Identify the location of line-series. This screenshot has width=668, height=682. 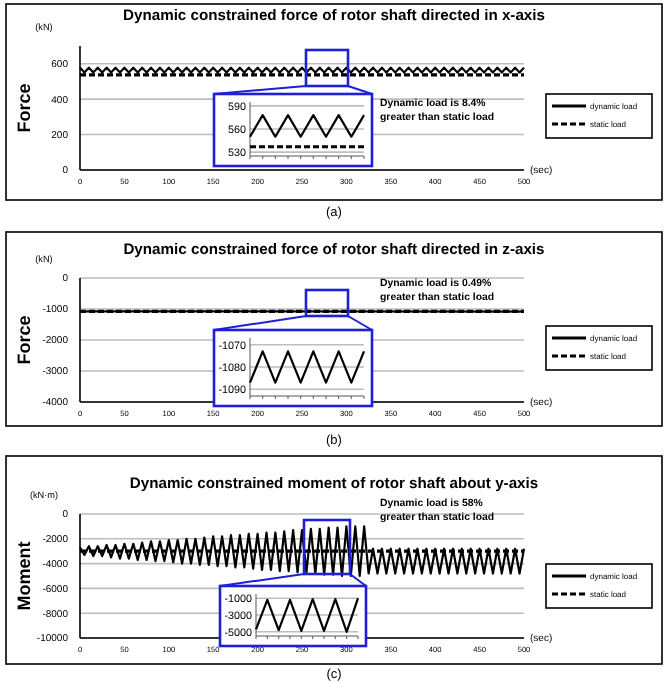
(307, 615).